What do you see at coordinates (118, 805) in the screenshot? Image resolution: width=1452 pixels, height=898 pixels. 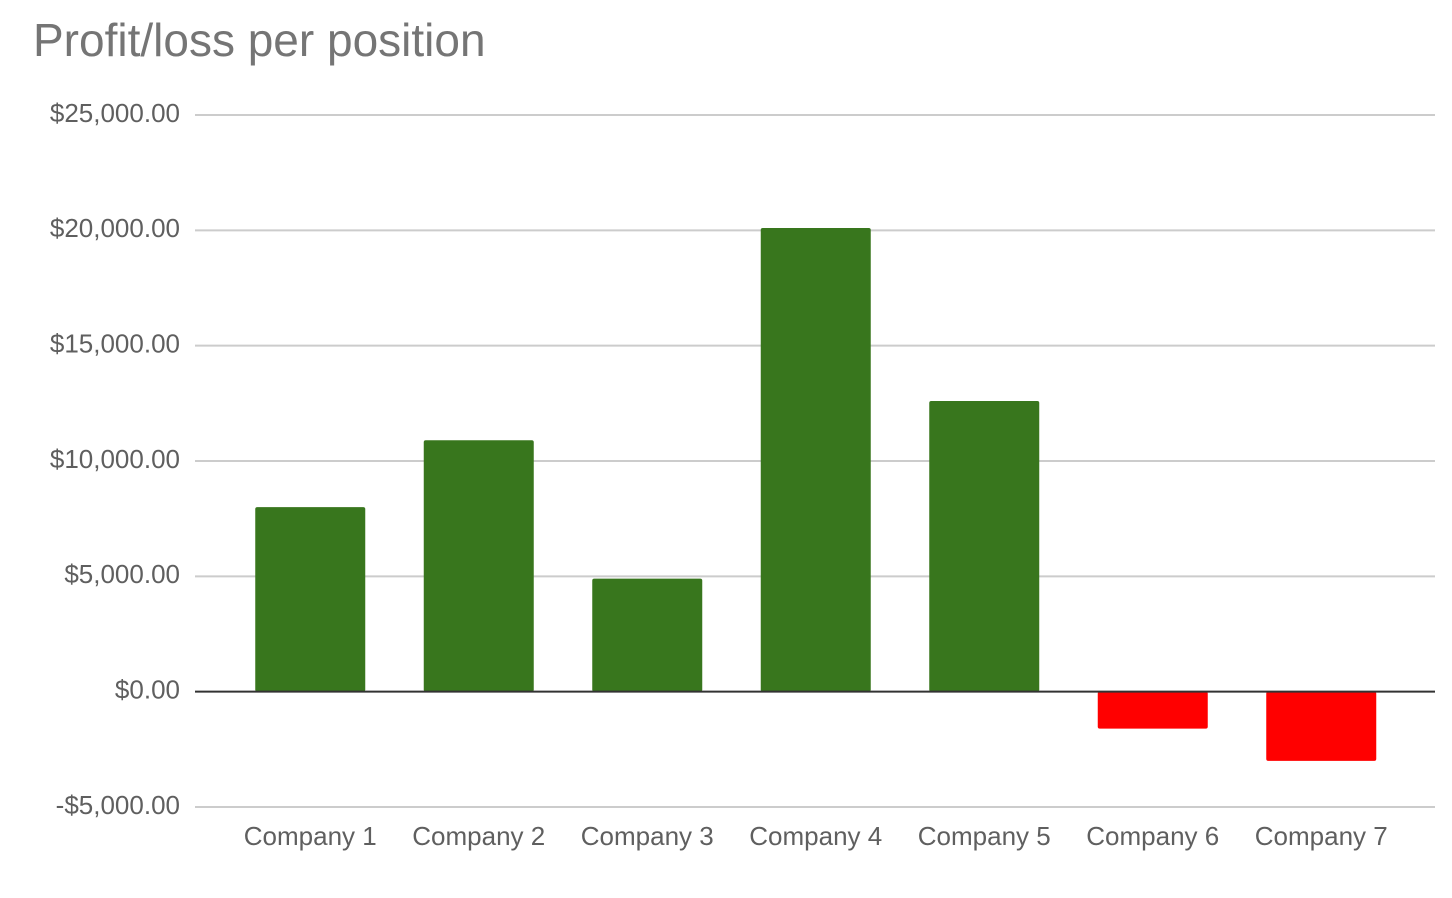 I see `y-tick-label: -$5,000.00` at bounding box center [118, 805].